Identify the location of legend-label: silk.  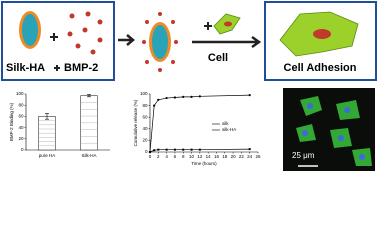
(225, 123).